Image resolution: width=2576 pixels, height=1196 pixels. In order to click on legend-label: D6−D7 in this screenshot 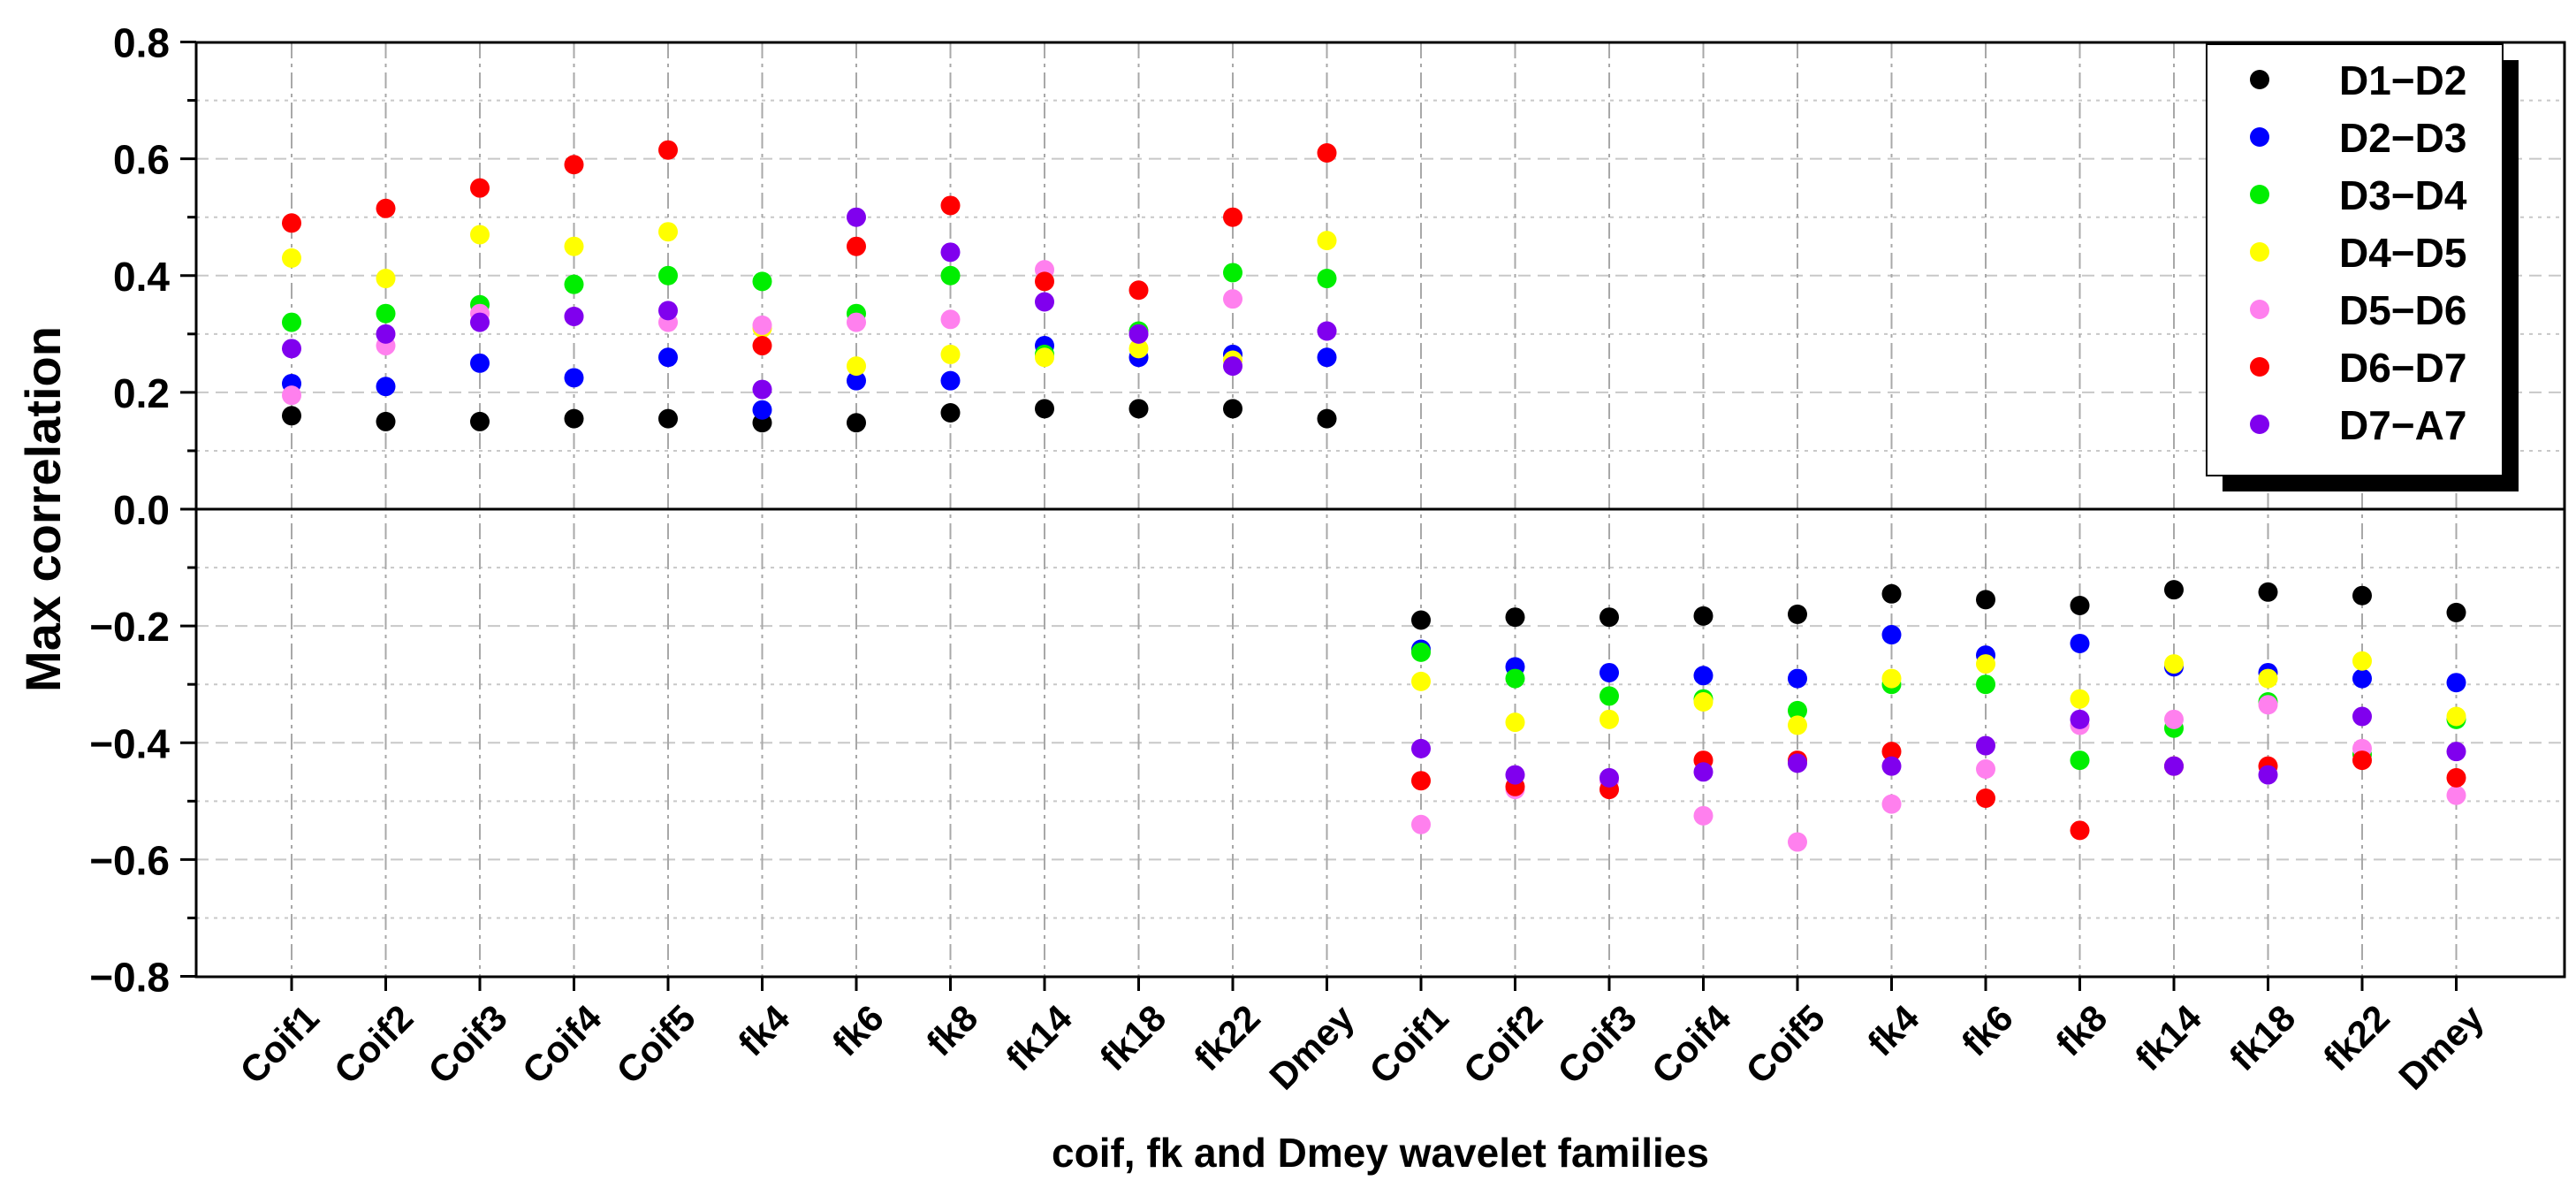, I will do `click(2402, 368)`.